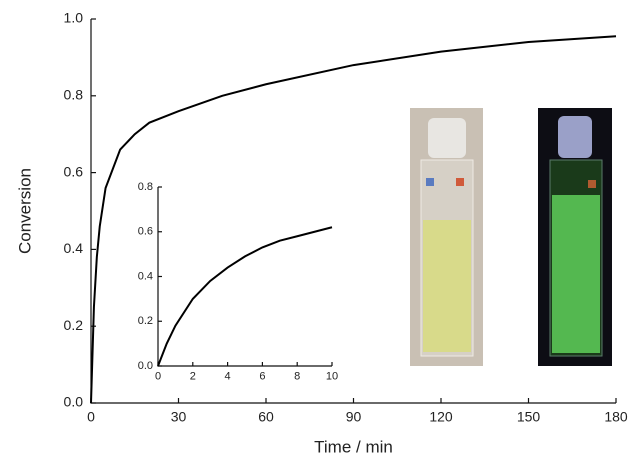 This screenshot has height=462, width=629. I want to click on data-line, so click(245, 296).